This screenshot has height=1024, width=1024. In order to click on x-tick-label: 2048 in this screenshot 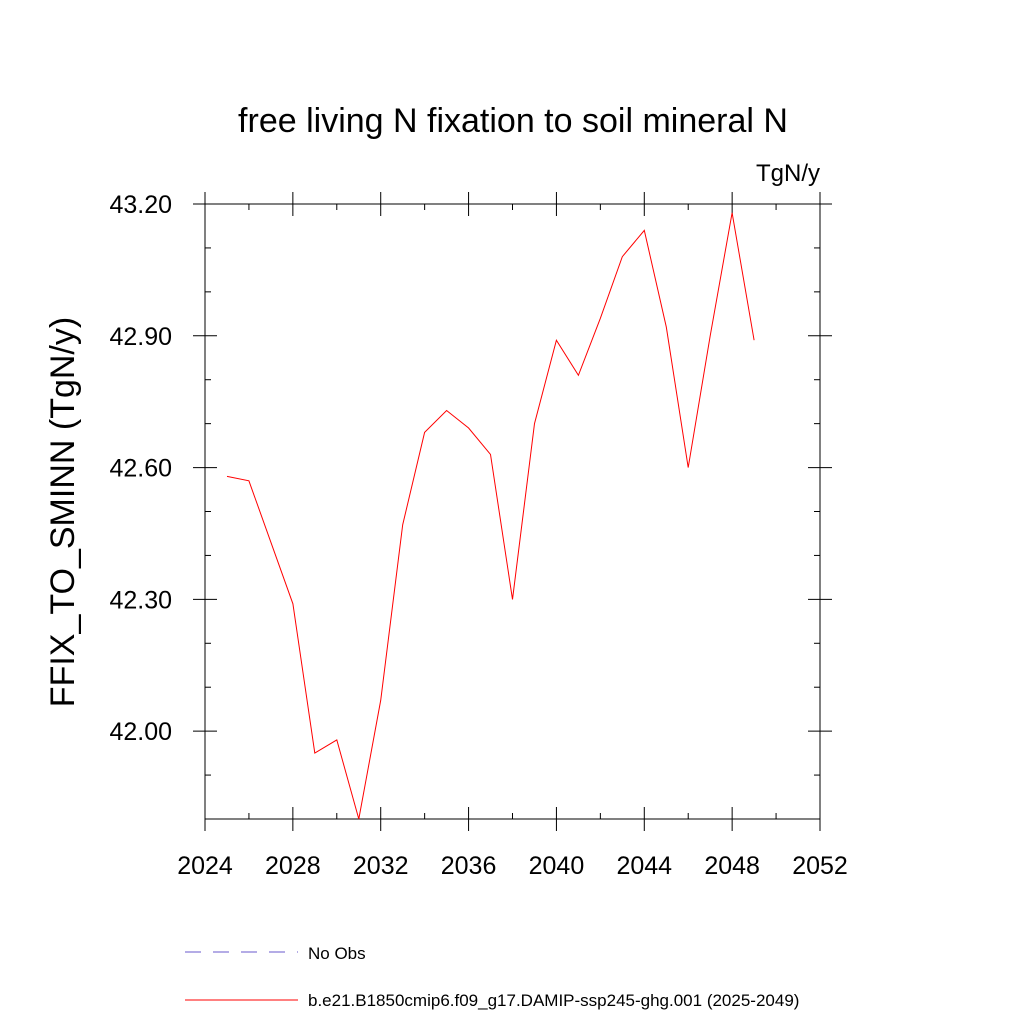, I will do `click(732, 866)`.